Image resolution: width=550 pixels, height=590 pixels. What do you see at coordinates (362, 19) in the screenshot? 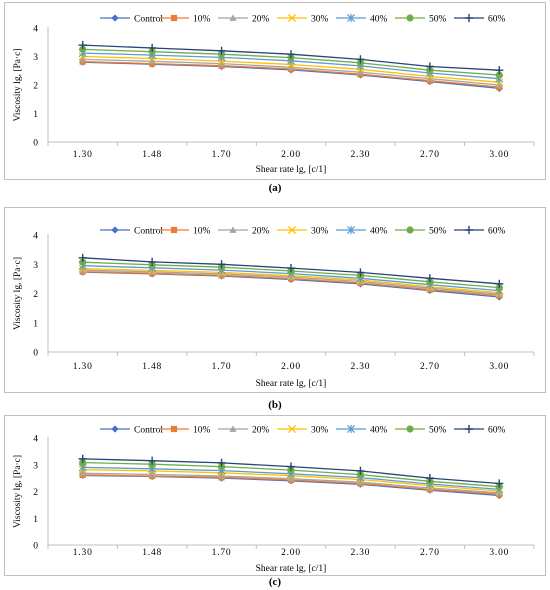
I see `legend-item: 40%` at bounding box center [362, 19].